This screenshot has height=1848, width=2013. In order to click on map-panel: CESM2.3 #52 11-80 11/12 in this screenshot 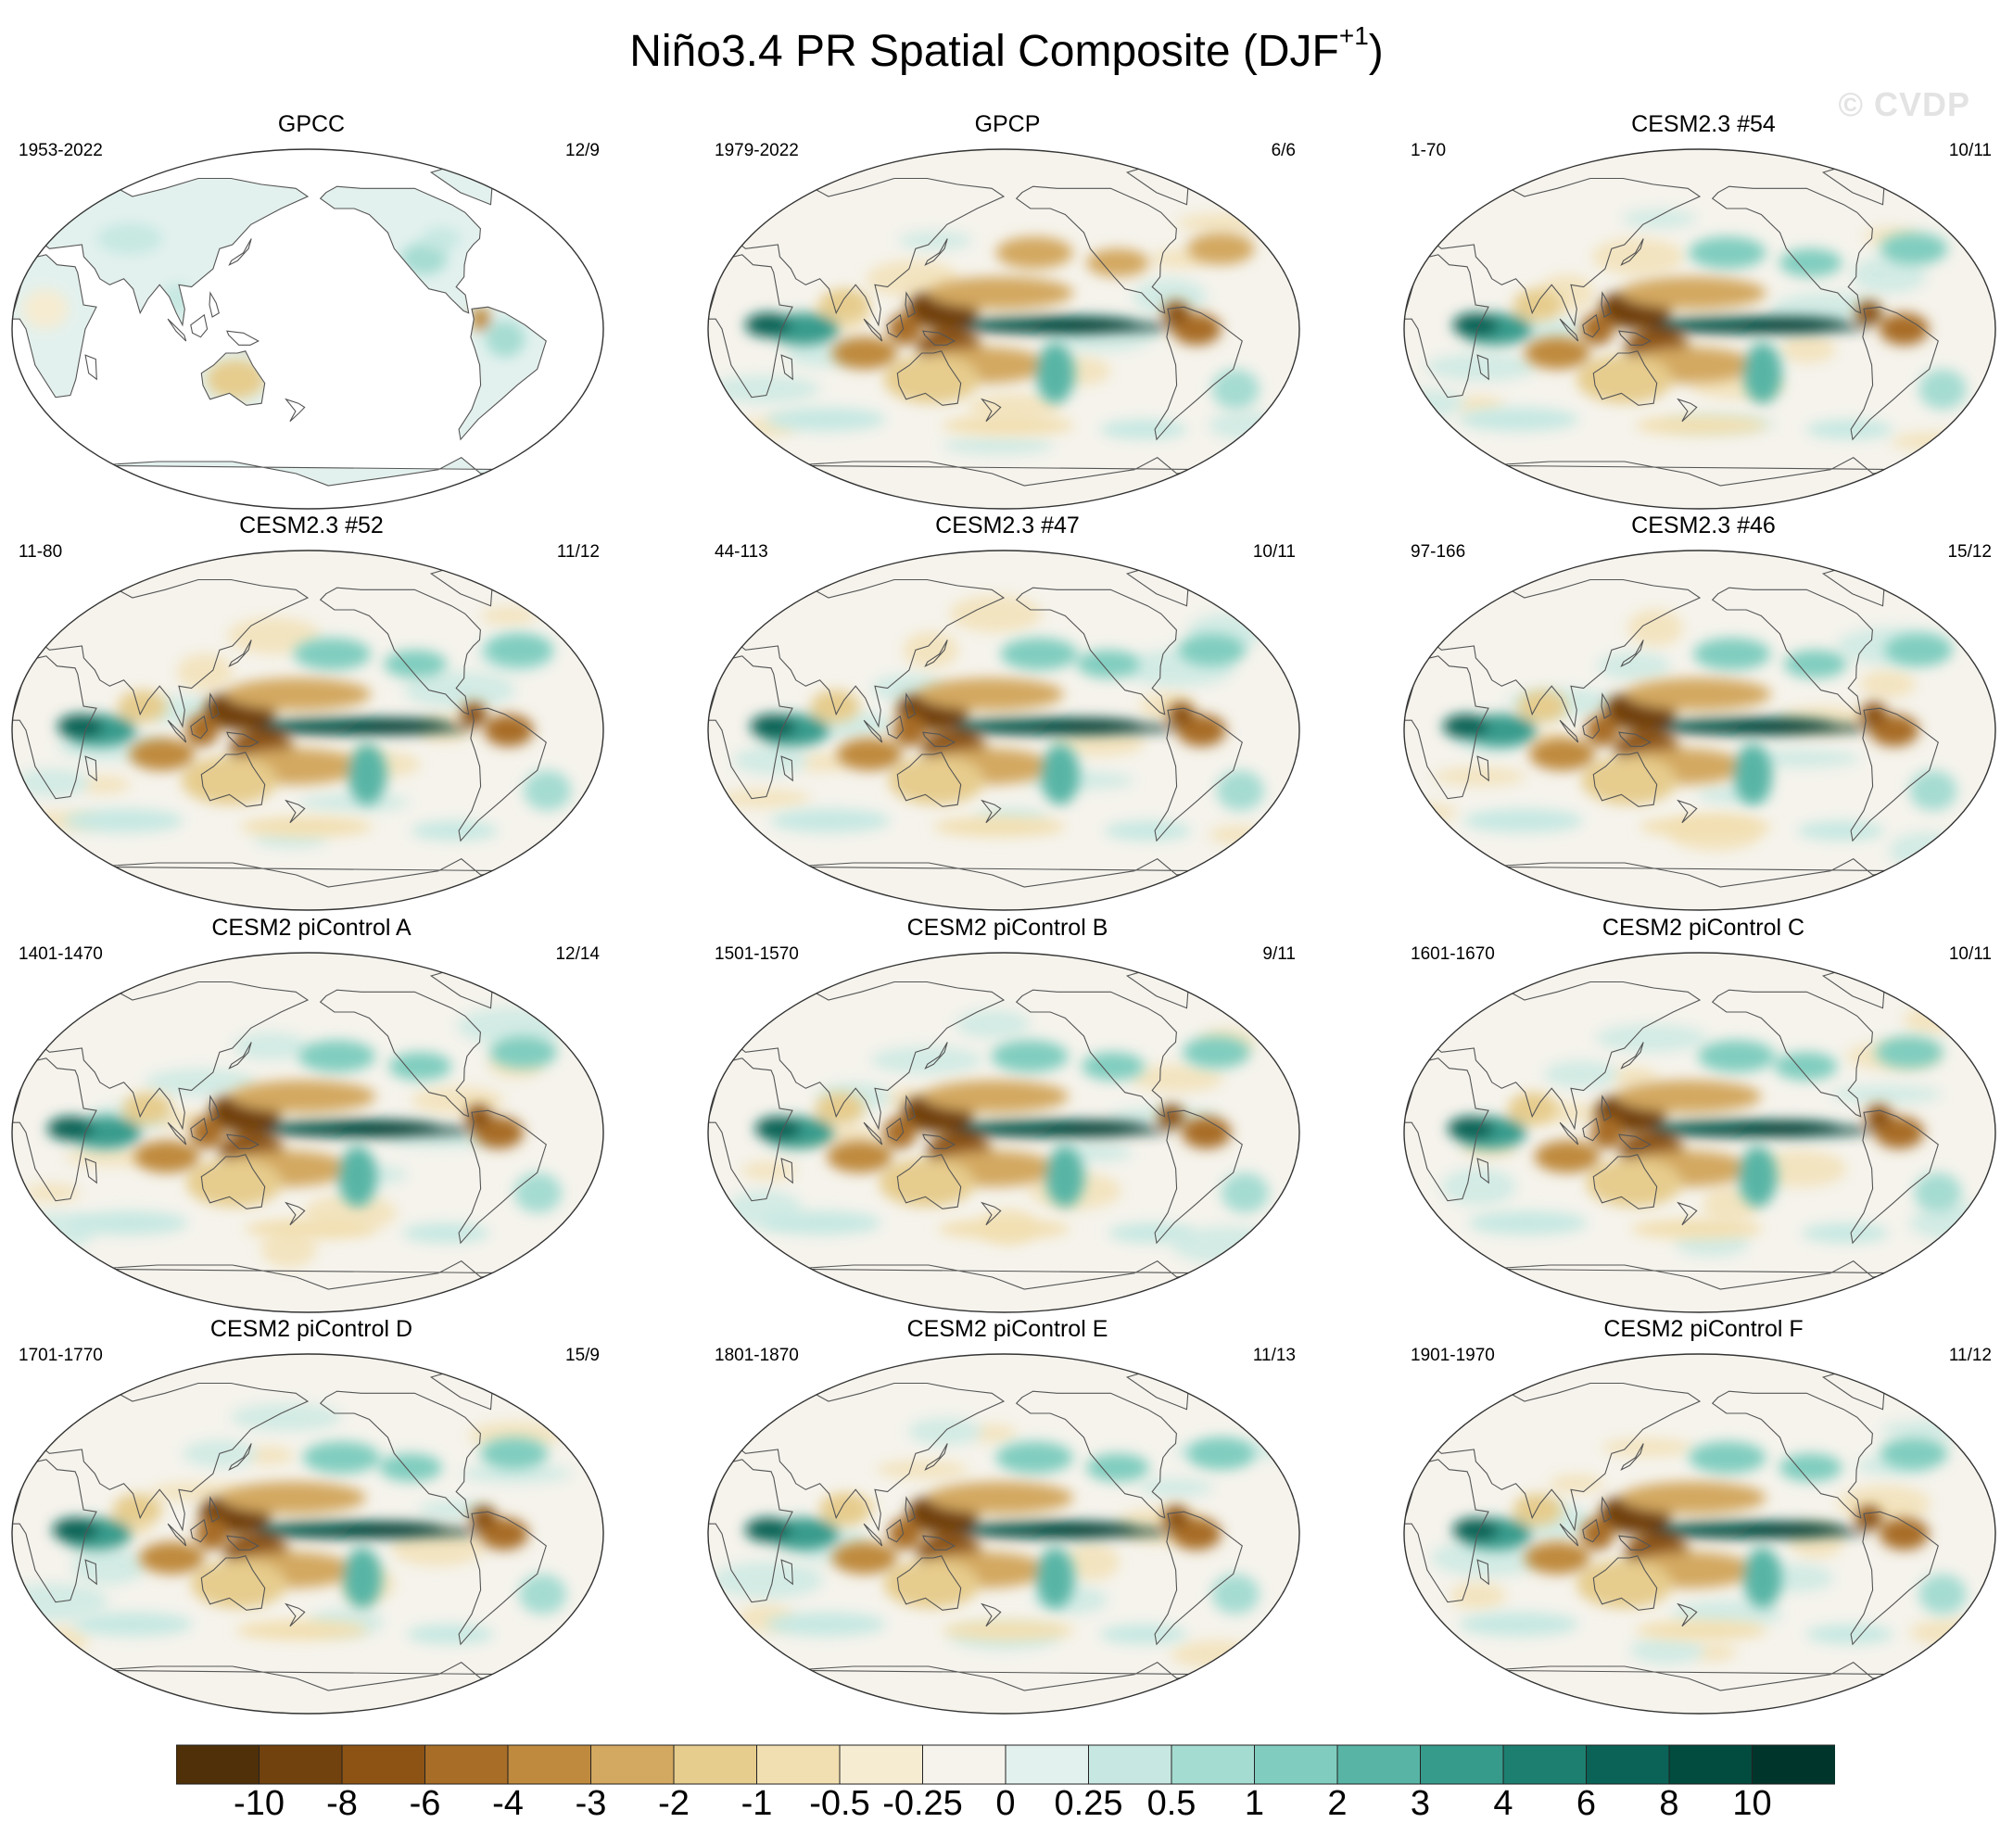, I will do `click(317, 712)`.